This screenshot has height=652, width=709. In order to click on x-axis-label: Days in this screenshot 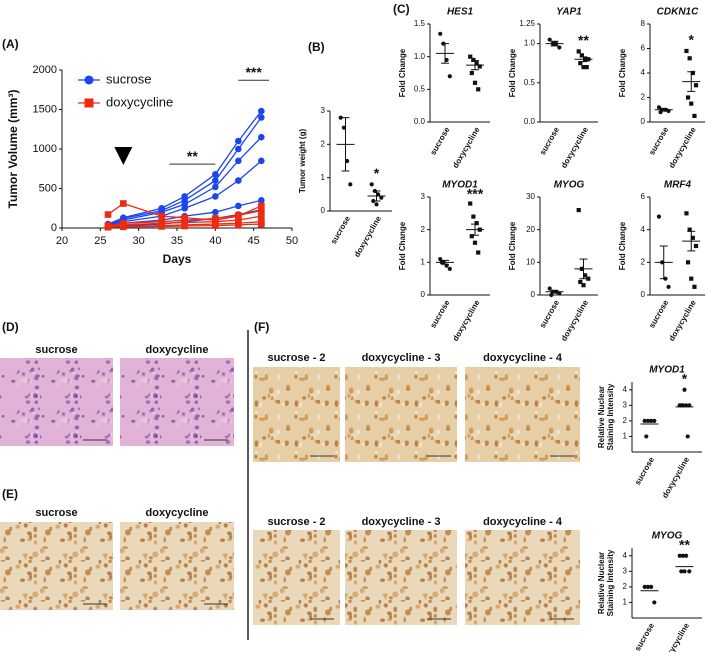, I will do `click(177, 259)`.